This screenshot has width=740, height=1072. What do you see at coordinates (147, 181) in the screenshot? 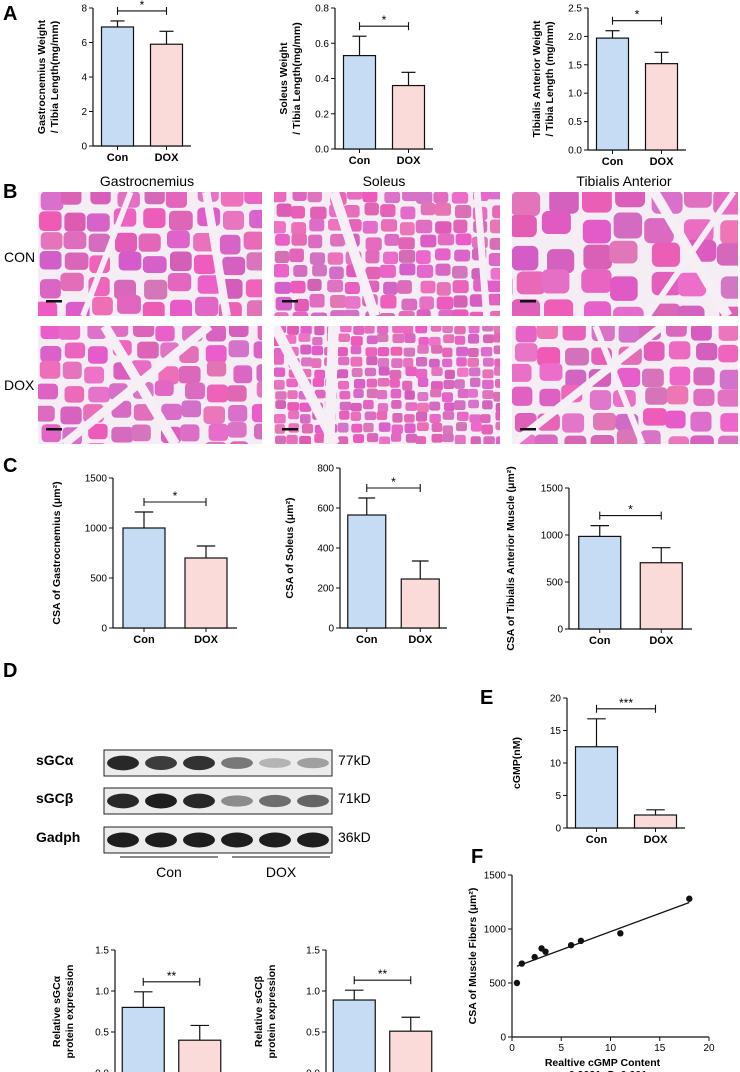
I see `title-gastrocnemius: Gastrocnemius` at bounding box center [147, 181].